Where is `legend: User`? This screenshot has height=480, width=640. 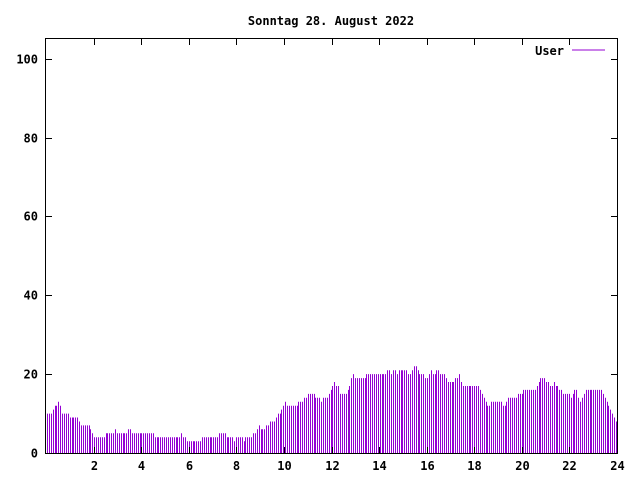 legend: User is located at coordinates (570, 51).